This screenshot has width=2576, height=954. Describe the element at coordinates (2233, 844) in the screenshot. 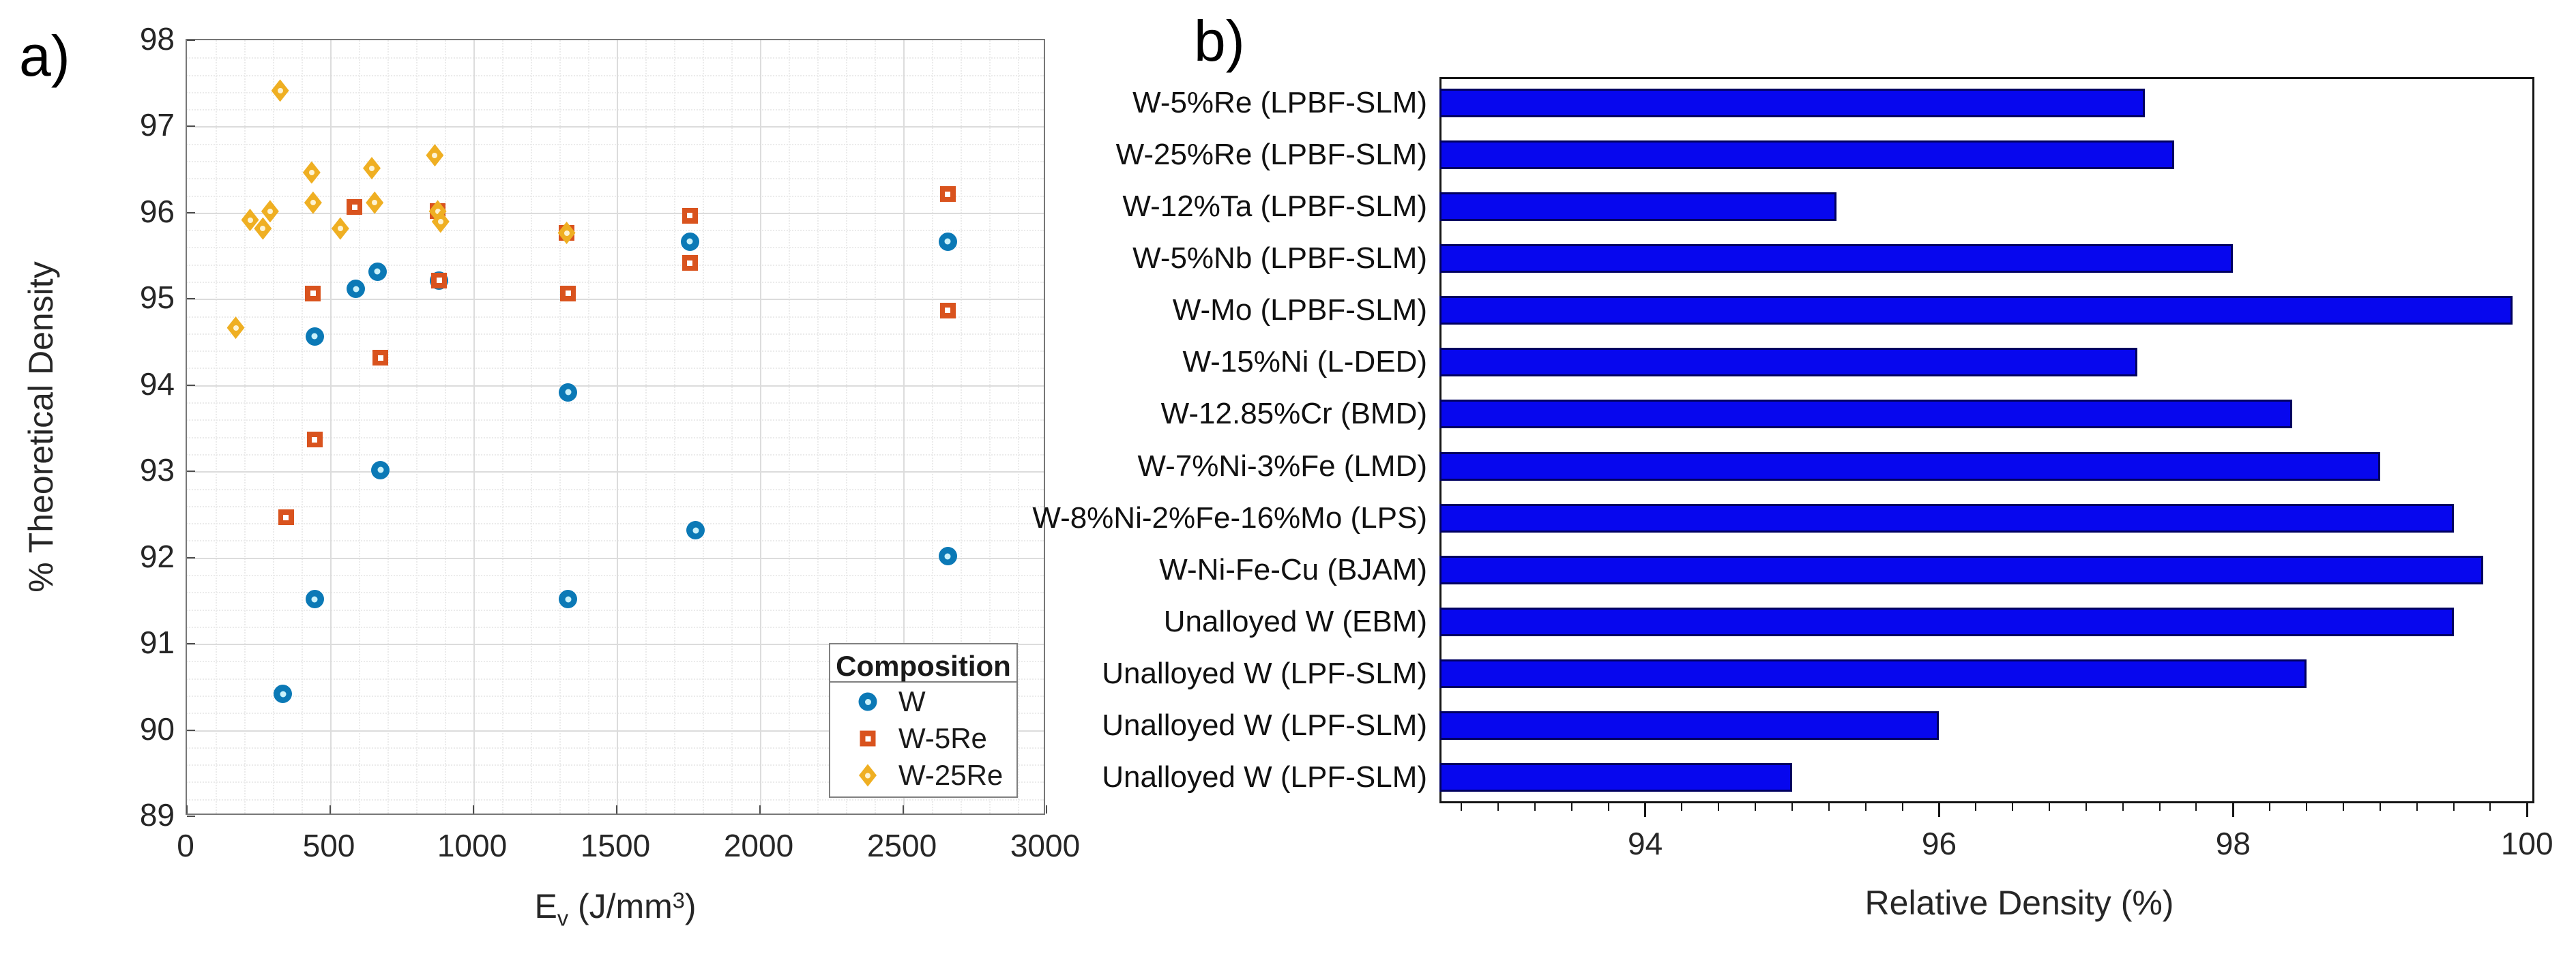

I see `x-tick-label: 98` at that location.